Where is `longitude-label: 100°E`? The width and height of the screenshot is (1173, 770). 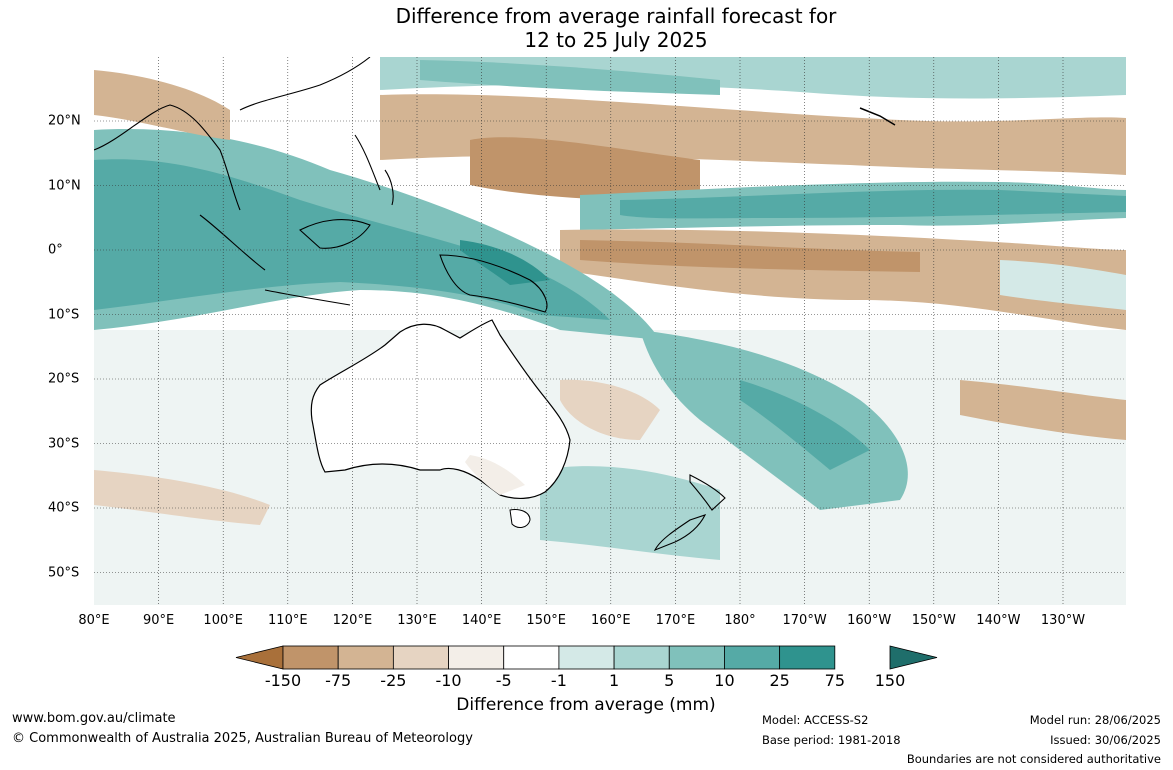
longitude-label: 100°E is located at coordinates (223, 620).